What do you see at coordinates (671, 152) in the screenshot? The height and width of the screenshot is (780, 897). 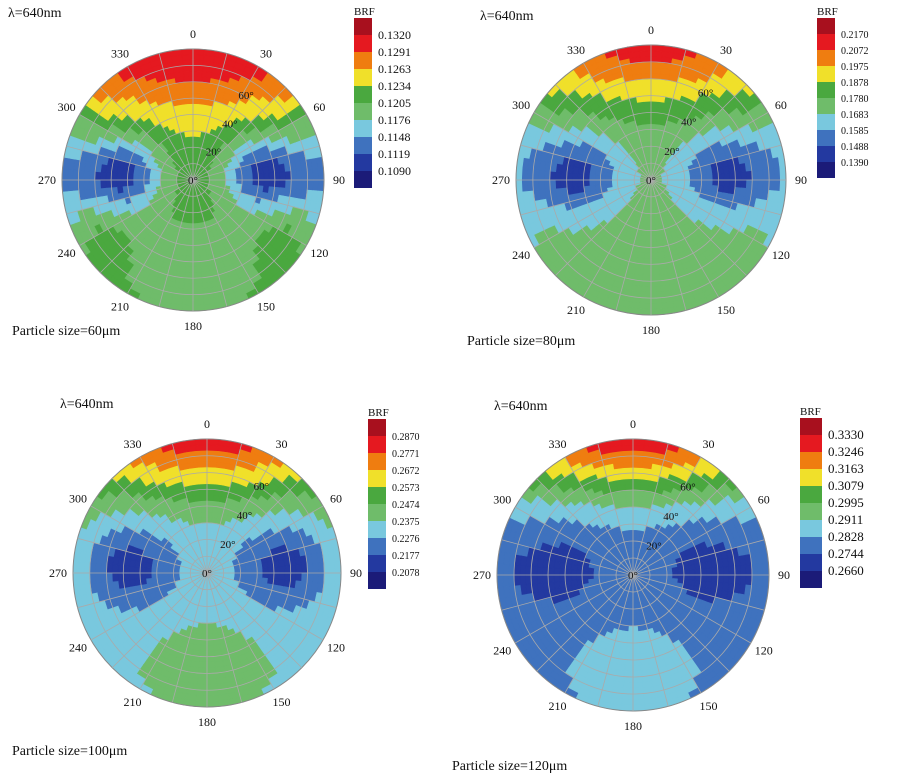 I see `zenith-label: 20°` at bounding box center [671, 152].